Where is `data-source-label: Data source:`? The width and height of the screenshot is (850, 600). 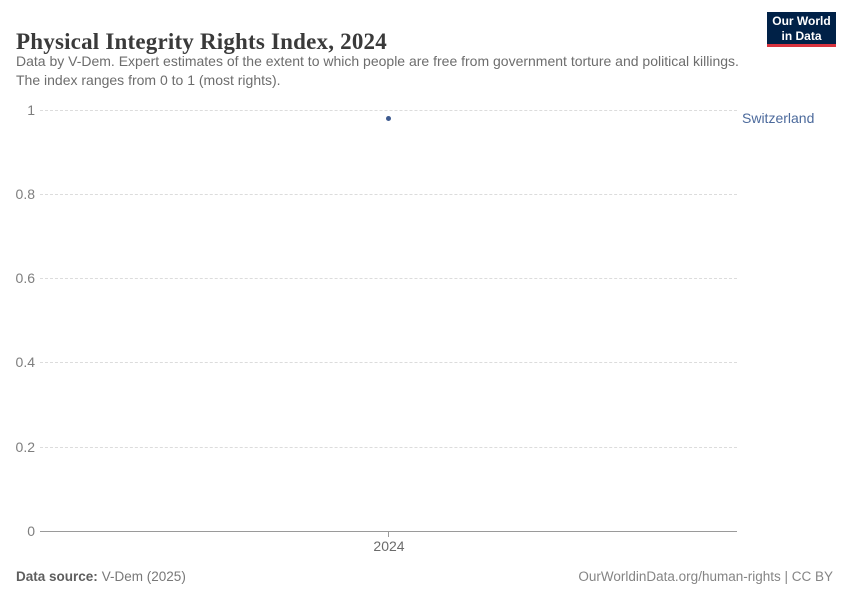 data-source-label: Data source: is located at coordinates (57, 576).